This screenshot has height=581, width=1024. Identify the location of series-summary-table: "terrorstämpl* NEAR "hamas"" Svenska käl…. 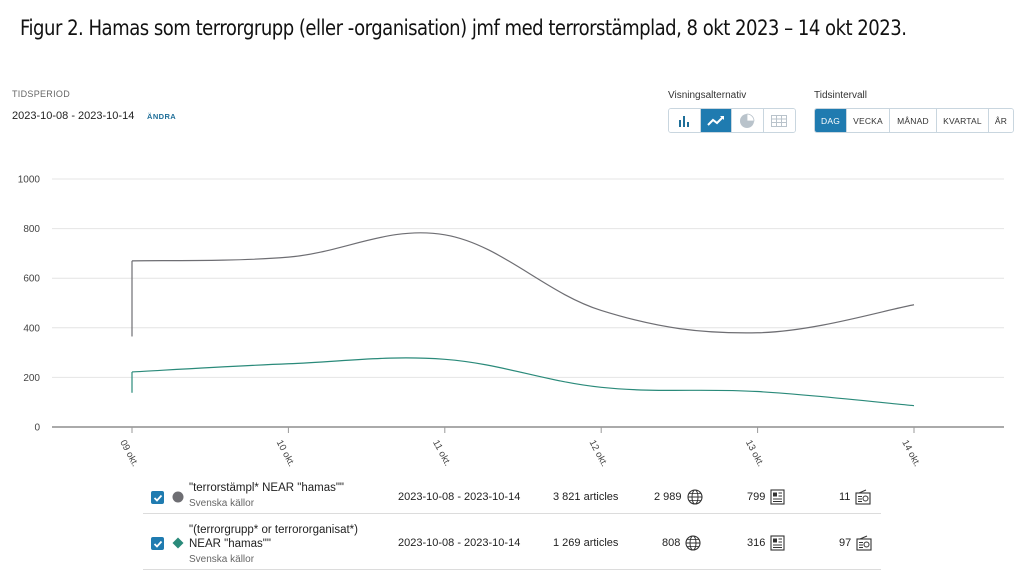
(512, 526).